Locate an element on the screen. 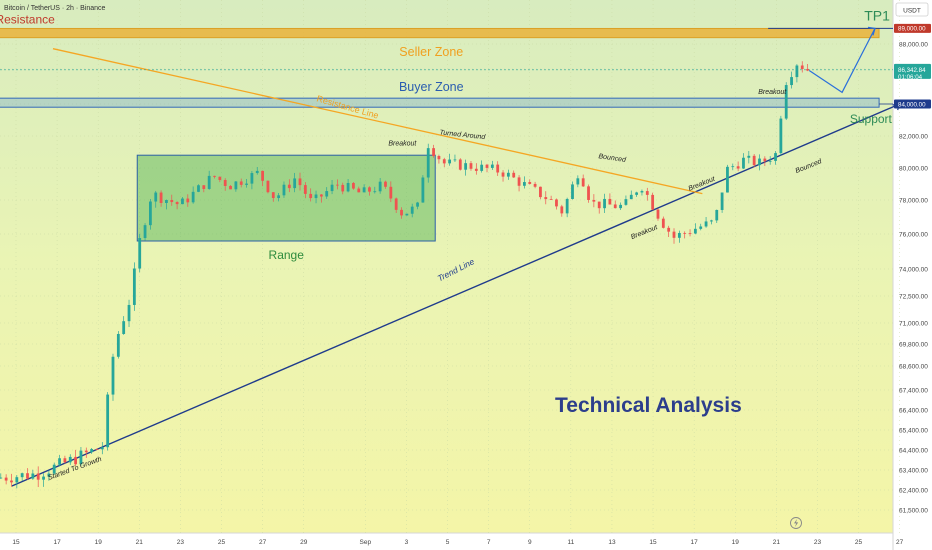 The width and height of the screenshot is (932, 550). y-tick-label: 62,400.00 is located at coordinates (913, 491).